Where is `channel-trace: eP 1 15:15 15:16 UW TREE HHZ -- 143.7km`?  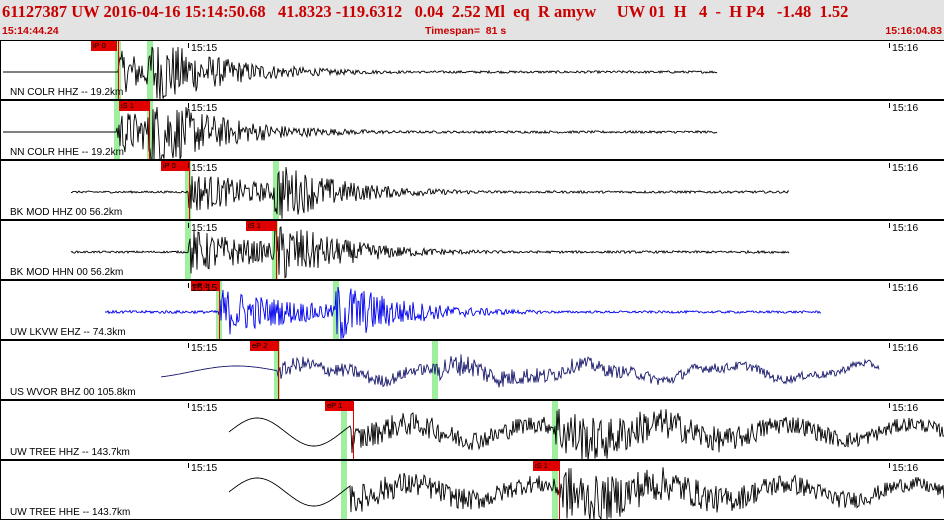 channel-trace: eP 1 15:15 15:16 UW TREE HHZ -- 143.7km is located at coordinates (472, 430).